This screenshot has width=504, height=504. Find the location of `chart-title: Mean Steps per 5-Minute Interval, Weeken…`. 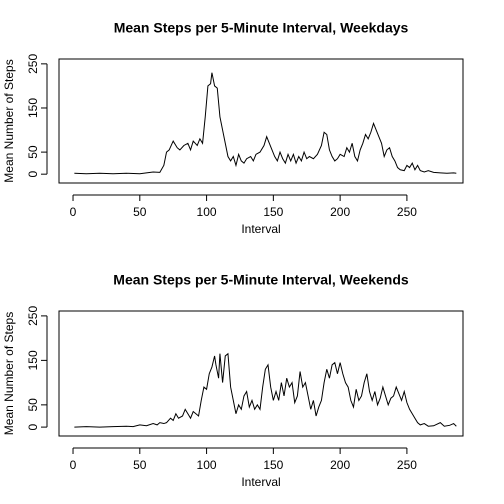

chart-title: Mean Steps per 5-Minute Interval, Weeken… is located at coordinates (261, 280).